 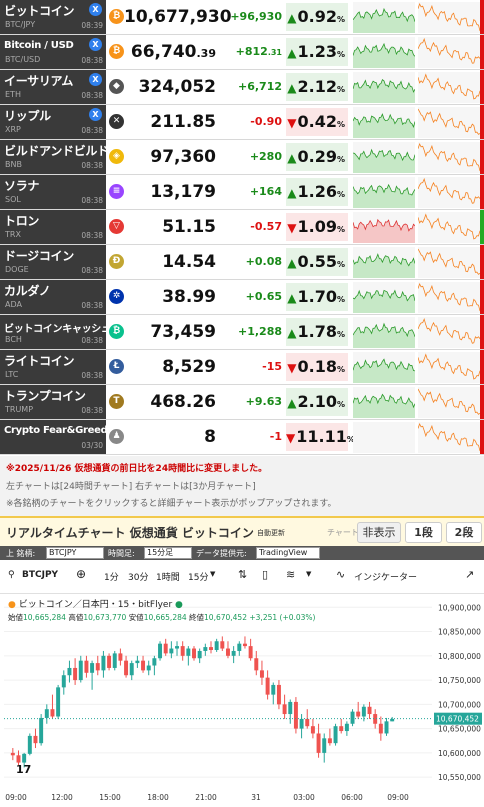 I want to click on percent-value: 0.42, so click(x=317, y=121).